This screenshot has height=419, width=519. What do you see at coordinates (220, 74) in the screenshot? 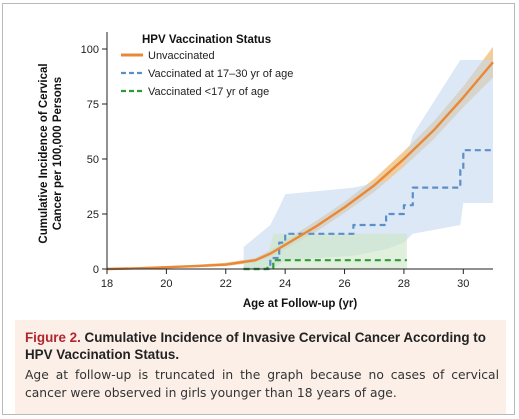
I see `legend-label-vaccinated-at-17-30-yr-of-age: Vaccinated at 17–30 yr of age` at bounding box center [220, 74].